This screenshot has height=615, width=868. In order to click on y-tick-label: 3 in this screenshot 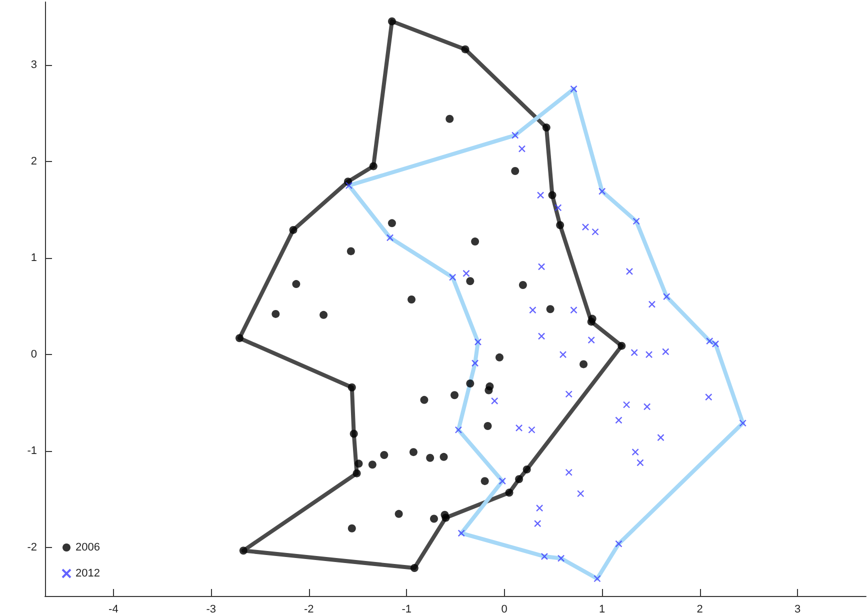, I will do `click(33, 64)`.